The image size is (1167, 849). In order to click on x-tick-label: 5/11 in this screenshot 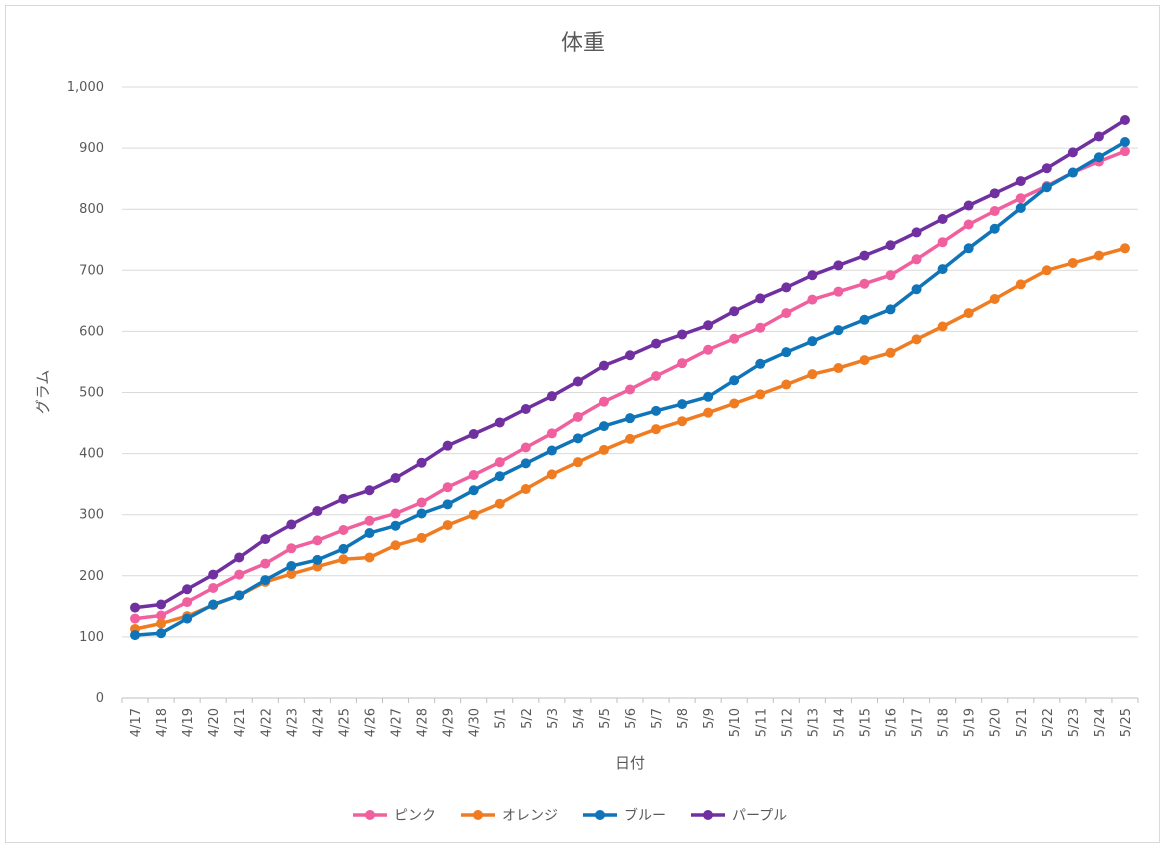, I will do `click(761, 722)`.